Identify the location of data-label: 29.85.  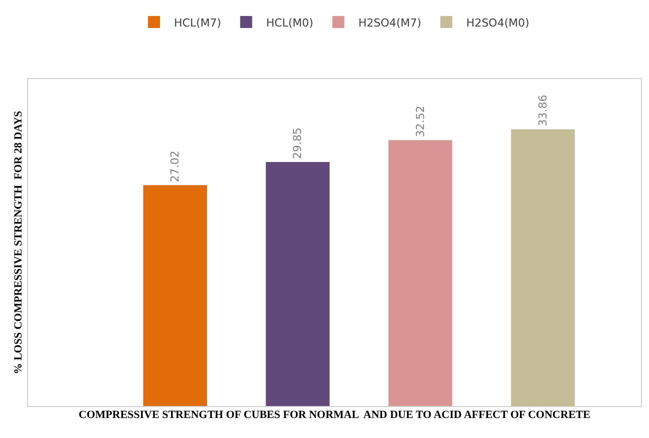
(297, 143).